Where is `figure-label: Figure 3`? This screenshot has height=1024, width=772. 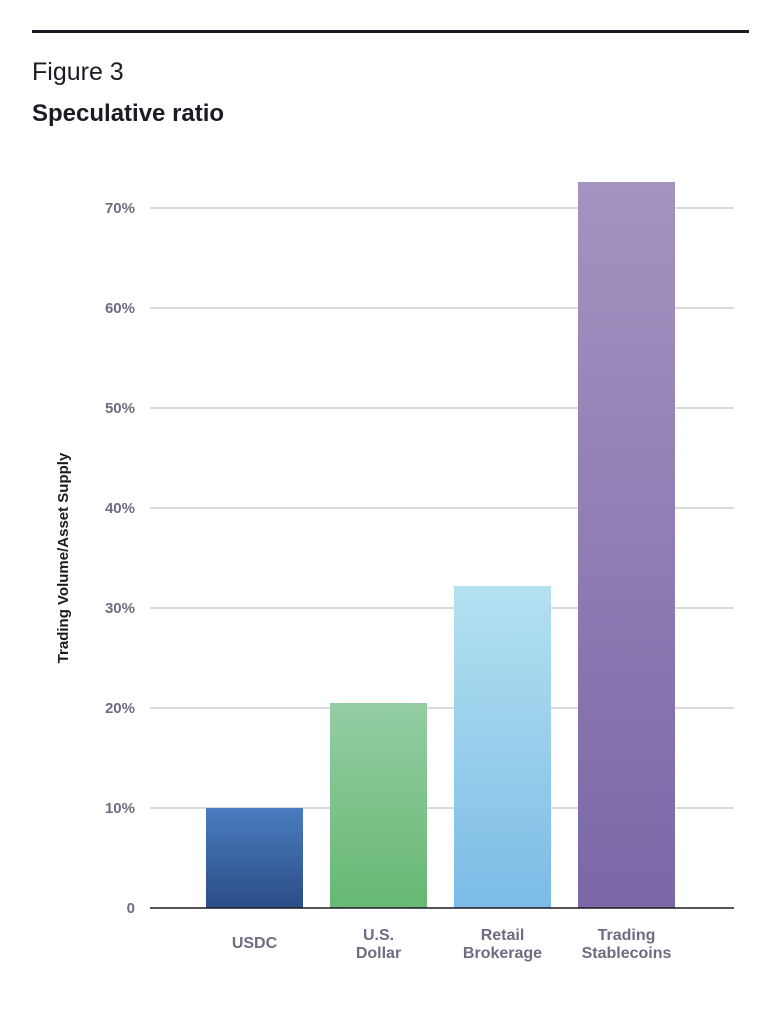 figure-label: Figure 3 is located at coordinates (78, 72).